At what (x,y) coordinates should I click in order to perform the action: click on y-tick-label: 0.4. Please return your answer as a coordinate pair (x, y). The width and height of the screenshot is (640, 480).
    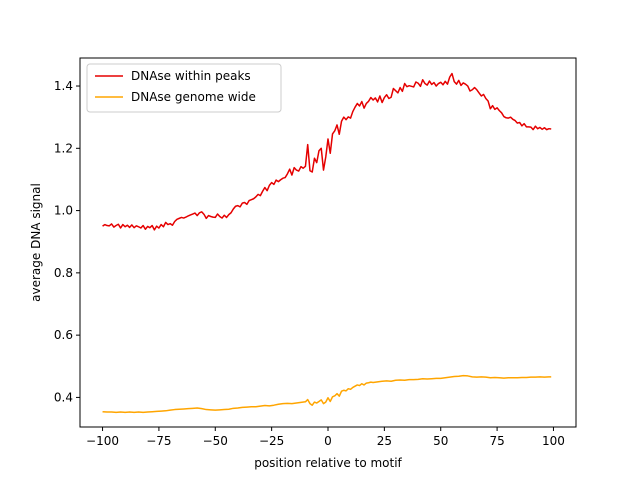
    Looking at the image, I should click on (63, 397).